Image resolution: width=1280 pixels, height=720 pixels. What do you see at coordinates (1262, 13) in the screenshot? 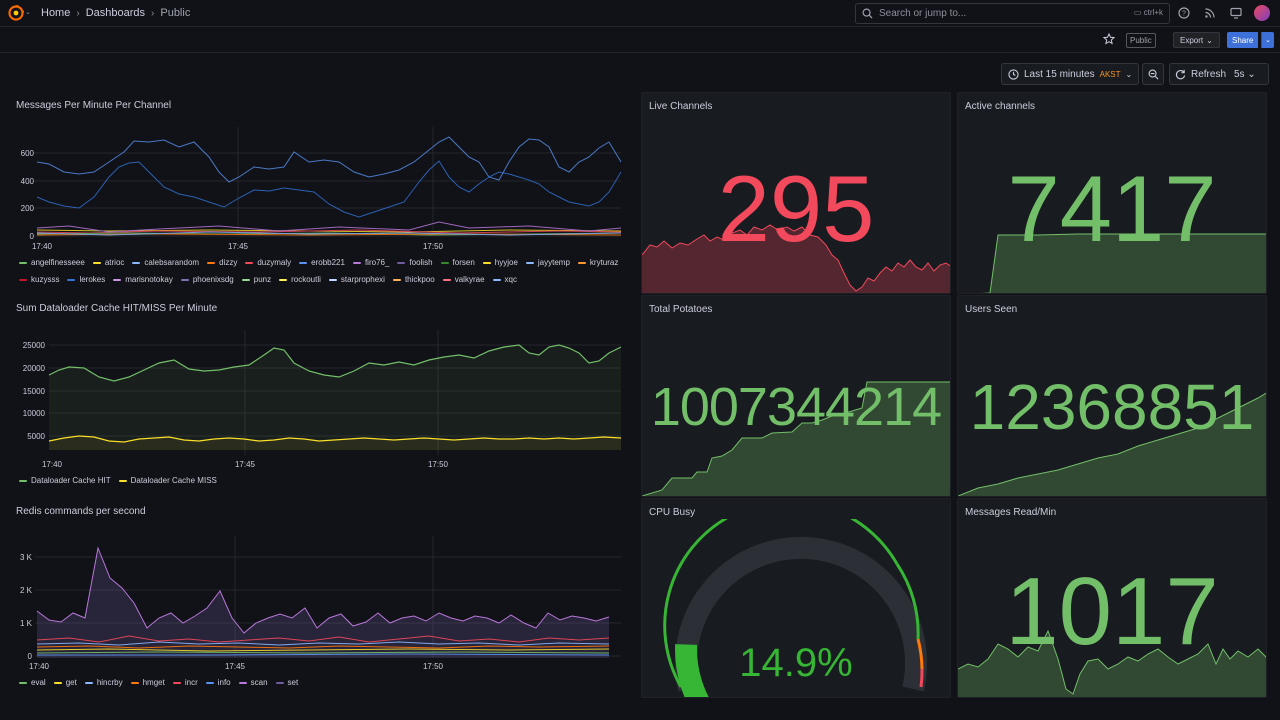
I see `user-avatar` at bounding box center [1262, 13].